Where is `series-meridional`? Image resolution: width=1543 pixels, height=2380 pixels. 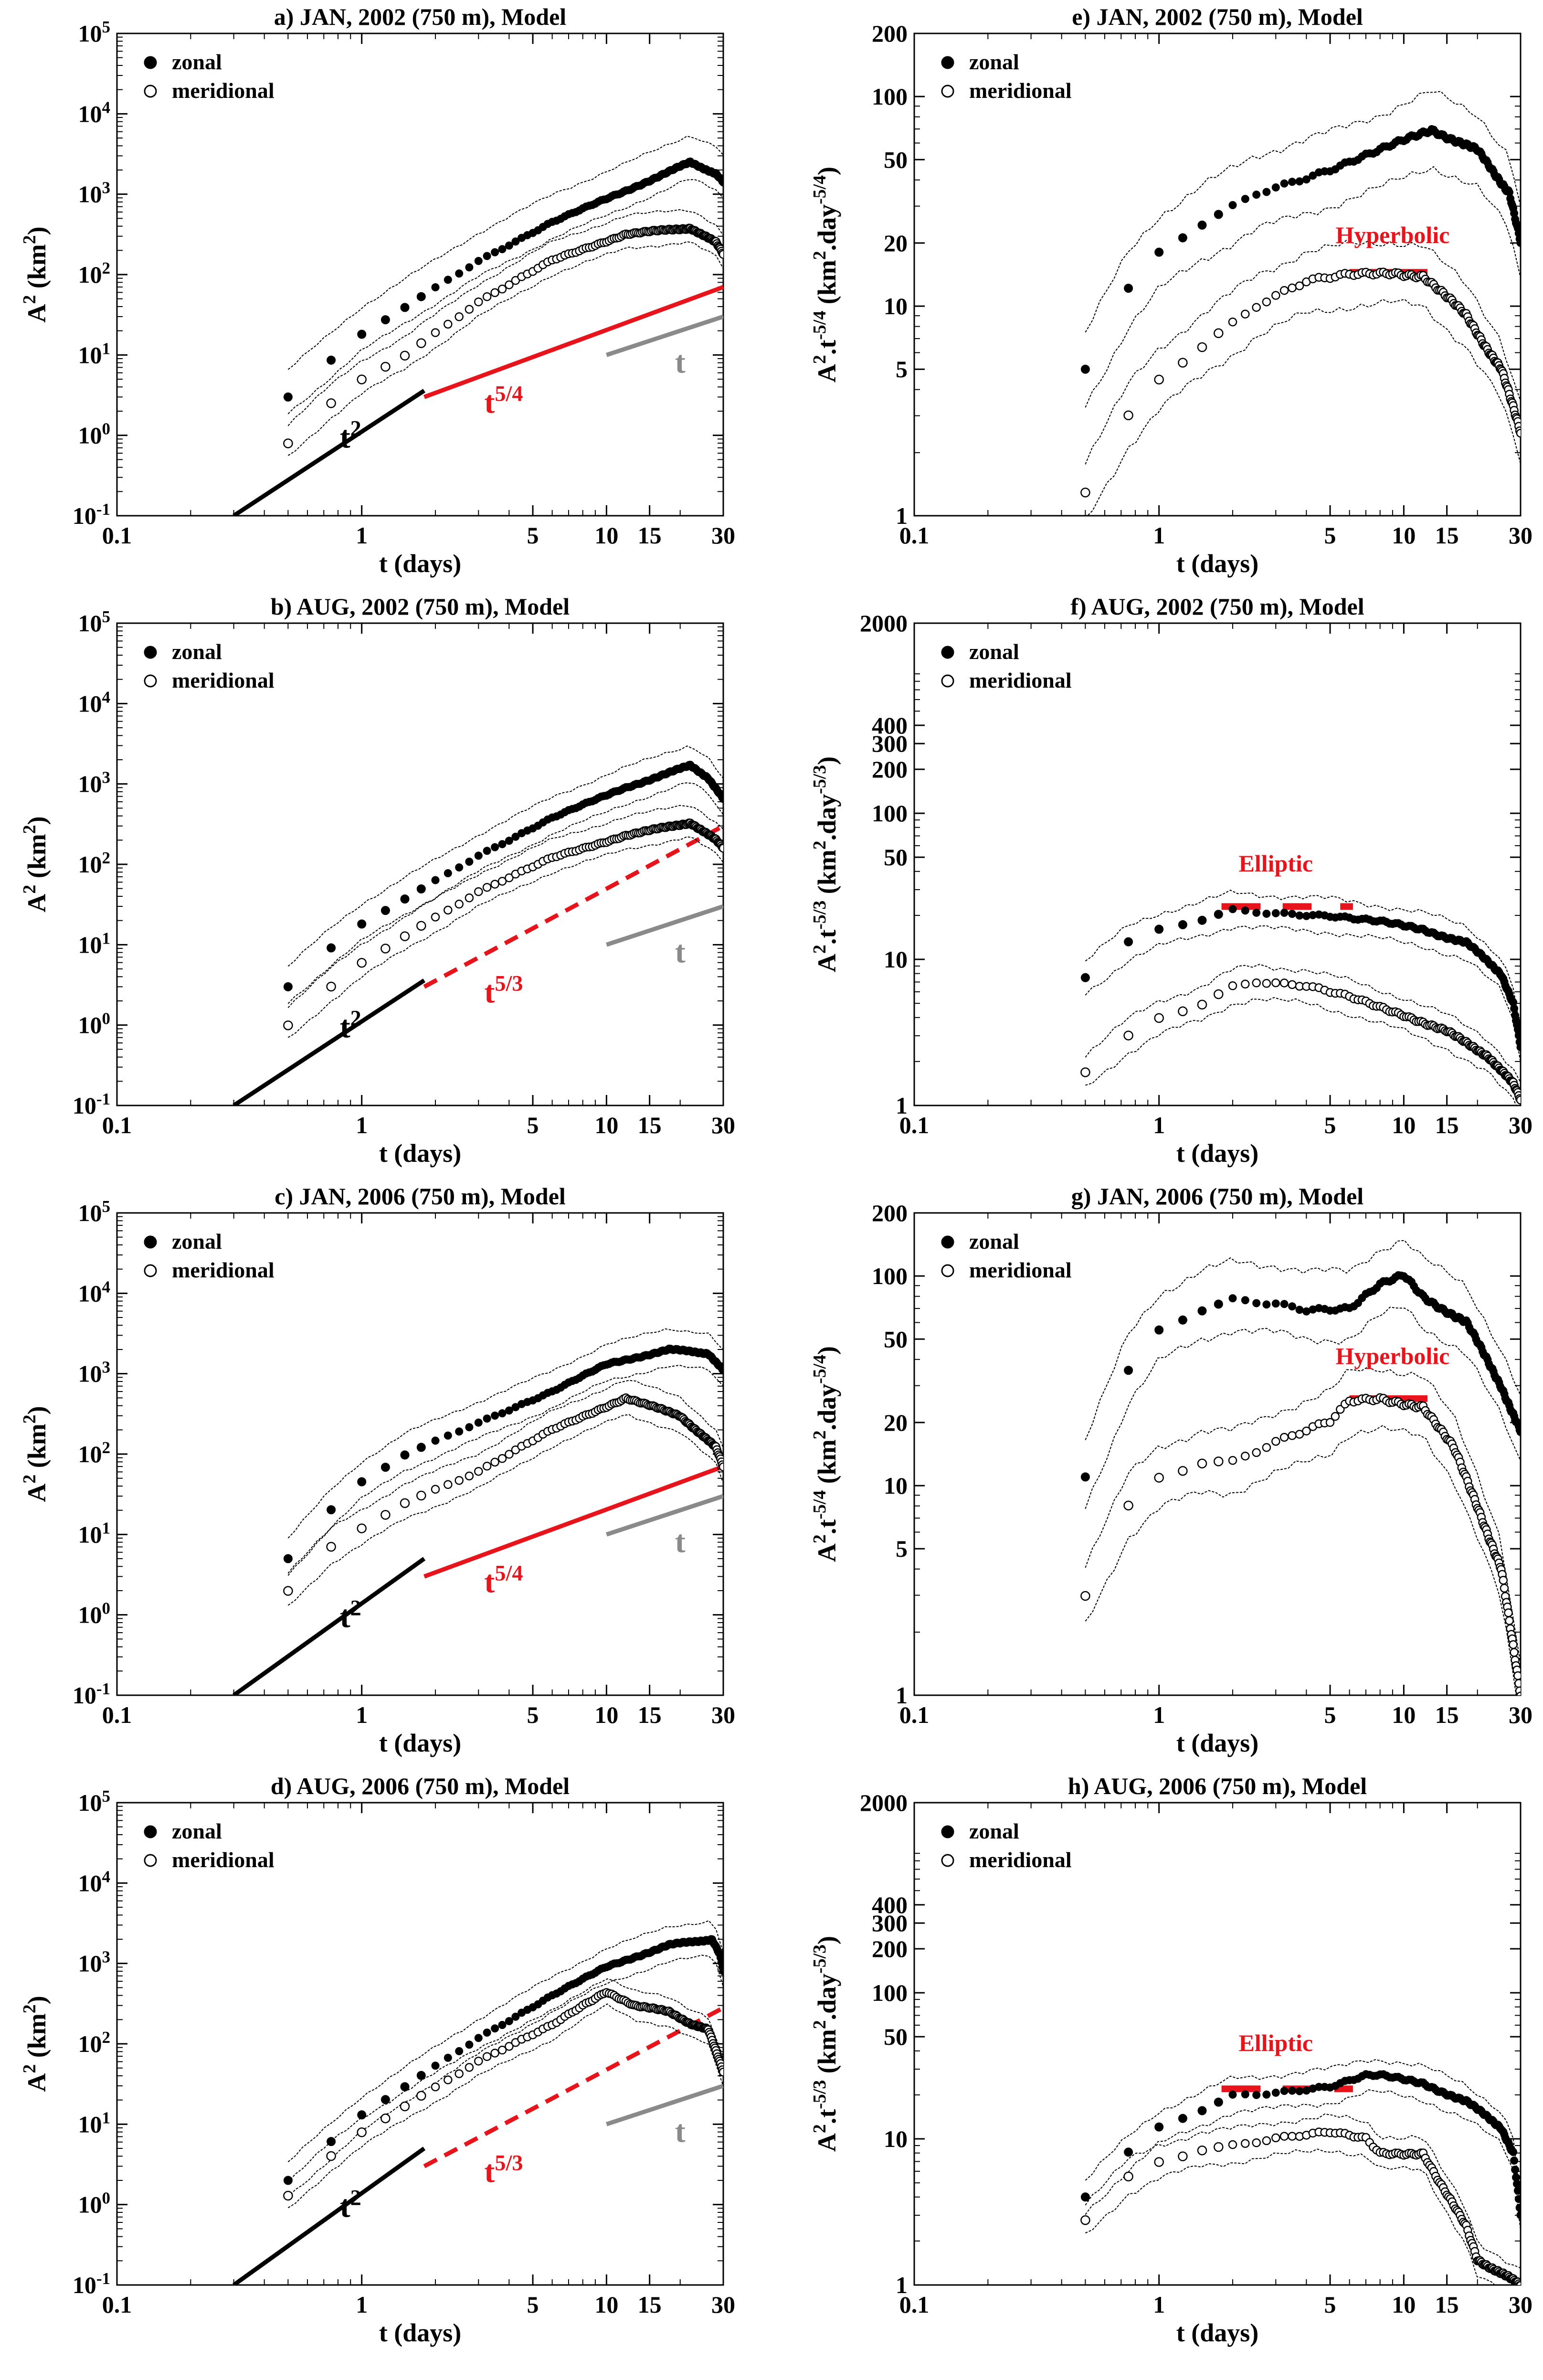
series-meridional is located at coordinates (503, 335).